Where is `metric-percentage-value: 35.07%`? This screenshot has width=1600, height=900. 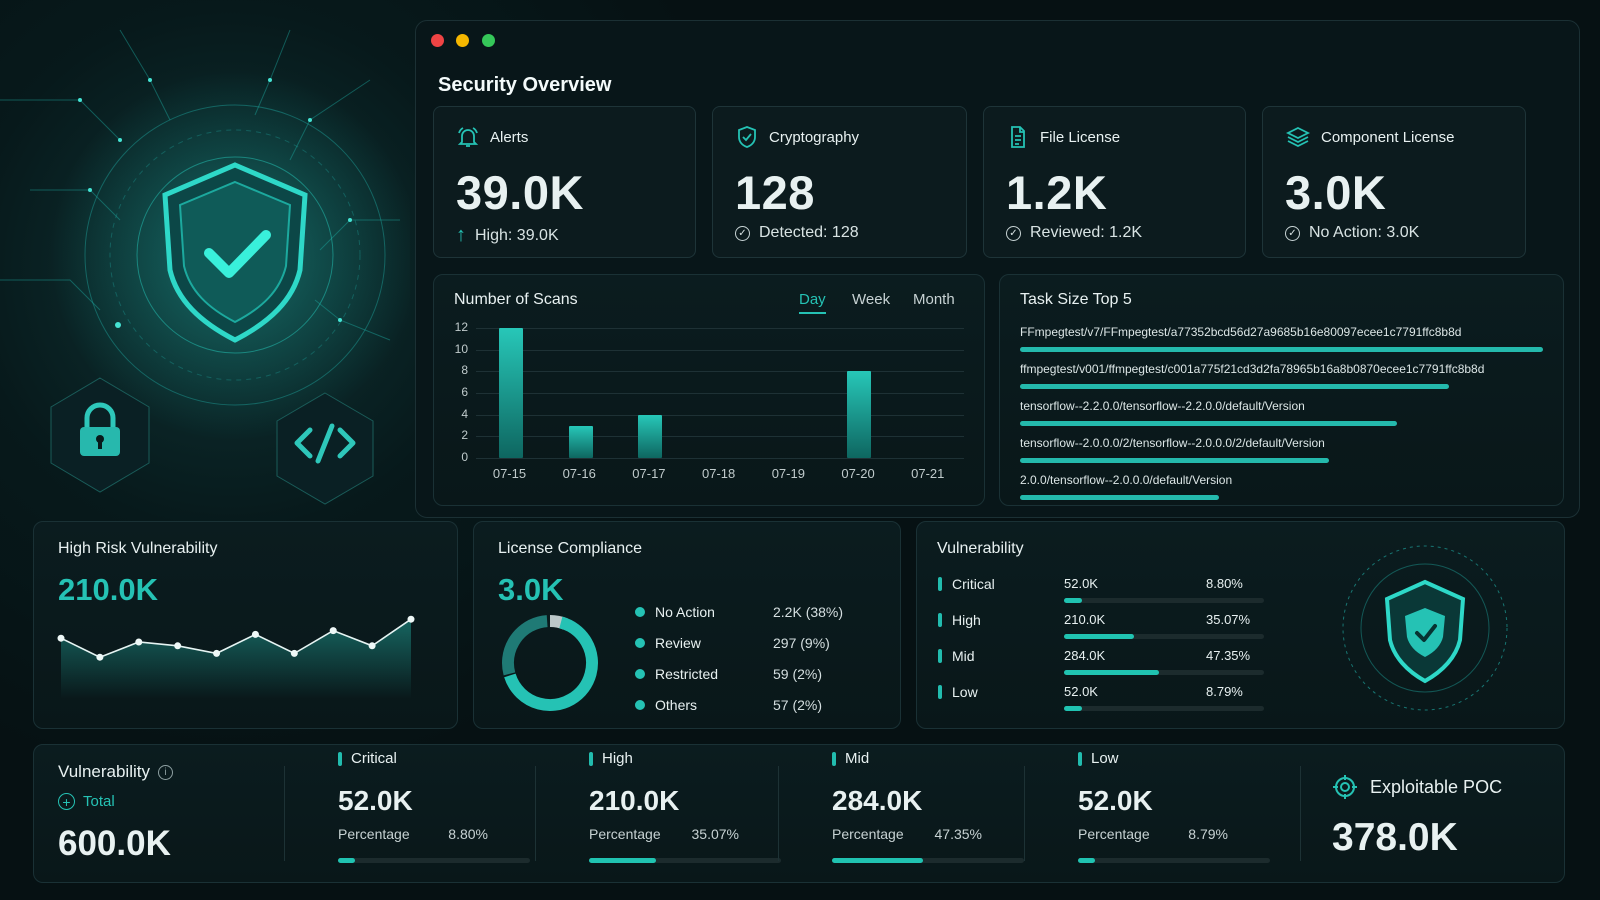
metric-percentage-value: 35.07% is located at coordinates (715, 834).